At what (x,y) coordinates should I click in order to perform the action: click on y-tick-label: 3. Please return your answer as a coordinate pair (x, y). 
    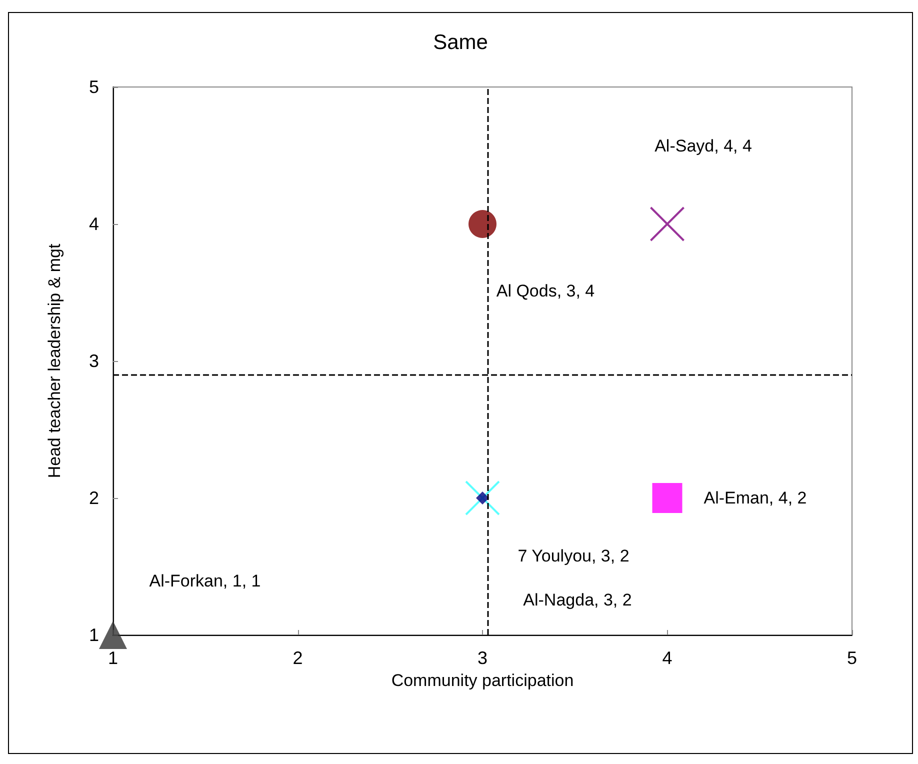
    Looking at the image, I should click on (93, 361).